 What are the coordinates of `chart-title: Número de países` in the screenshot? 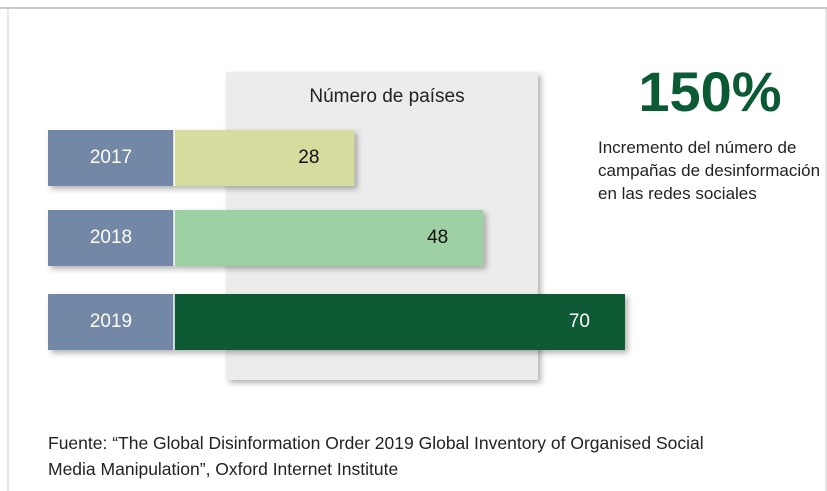 It's located at (386, 96).